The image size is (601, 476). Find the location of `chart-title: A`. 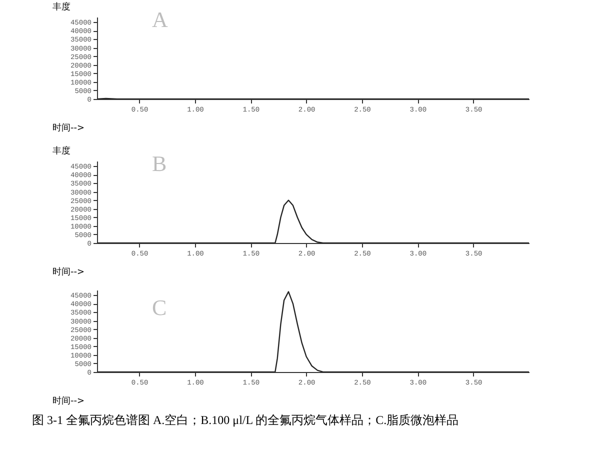

chart-title: A is located at coordinates (160, 19).